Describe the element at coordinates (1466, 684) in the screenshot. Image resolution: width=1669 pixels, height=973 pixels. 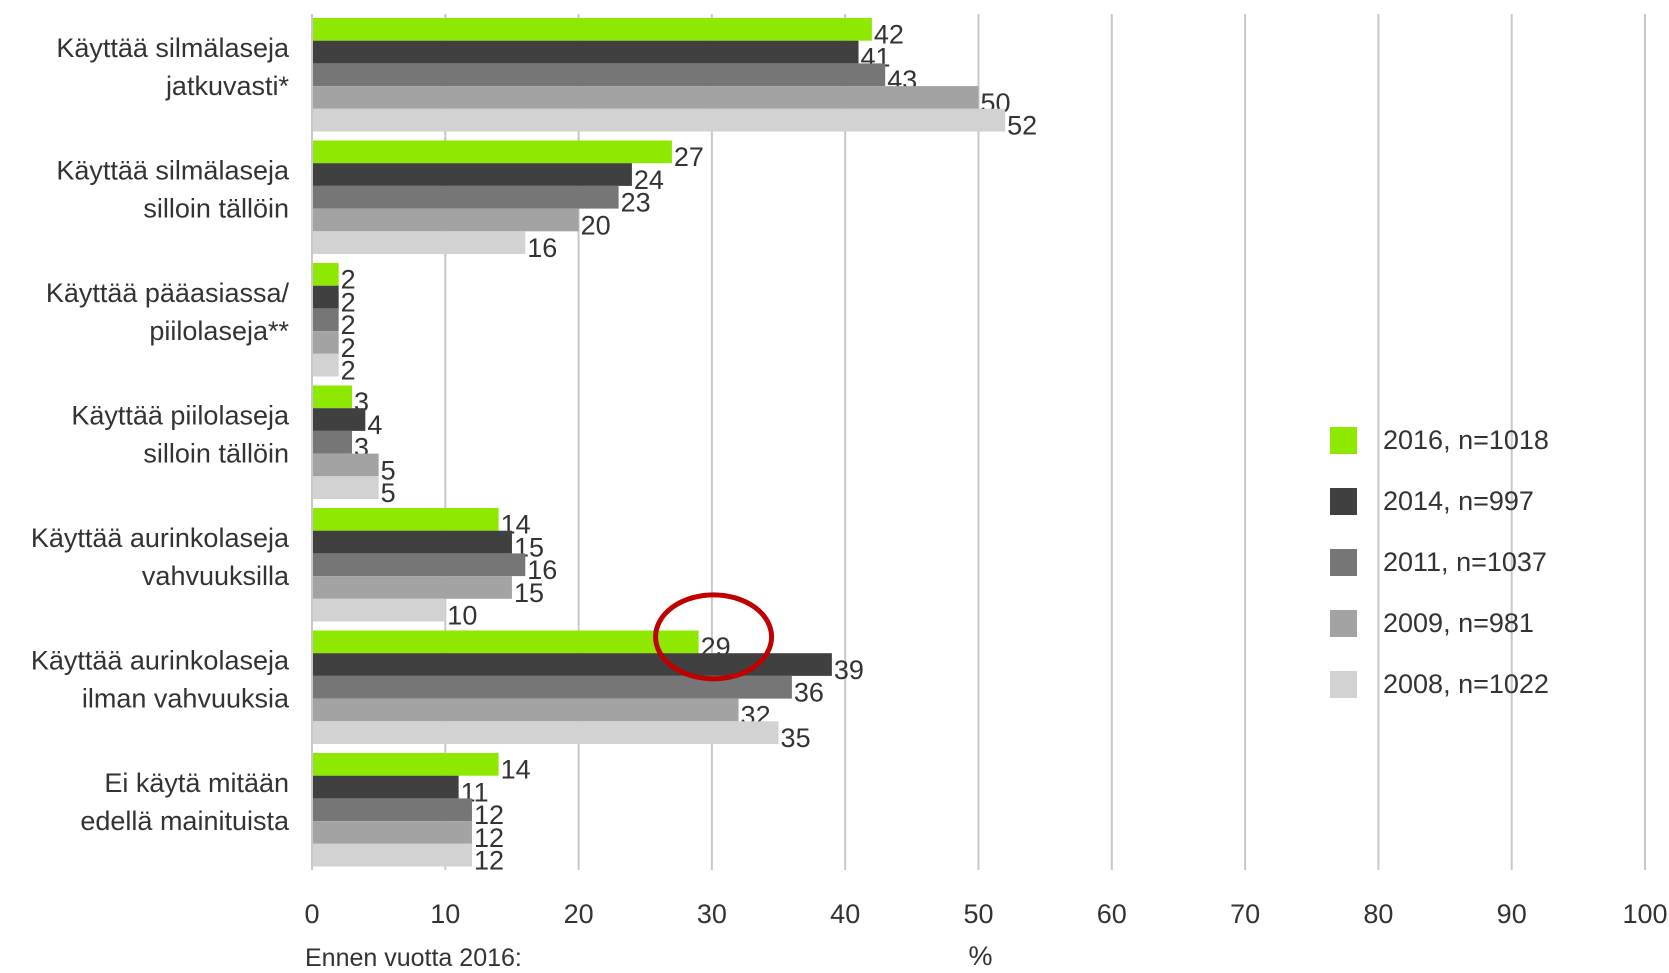
I see `legend-label: 2008, n=1022` at that location.